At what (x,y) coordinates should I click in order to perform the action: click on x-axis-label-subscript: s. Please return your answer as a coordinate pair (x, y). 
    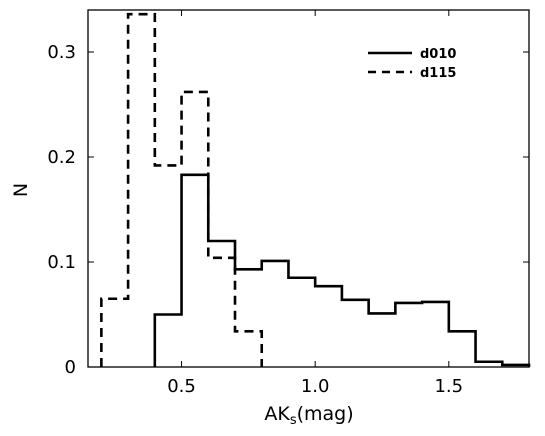
    Looking at the image, I should click on (293, 420).